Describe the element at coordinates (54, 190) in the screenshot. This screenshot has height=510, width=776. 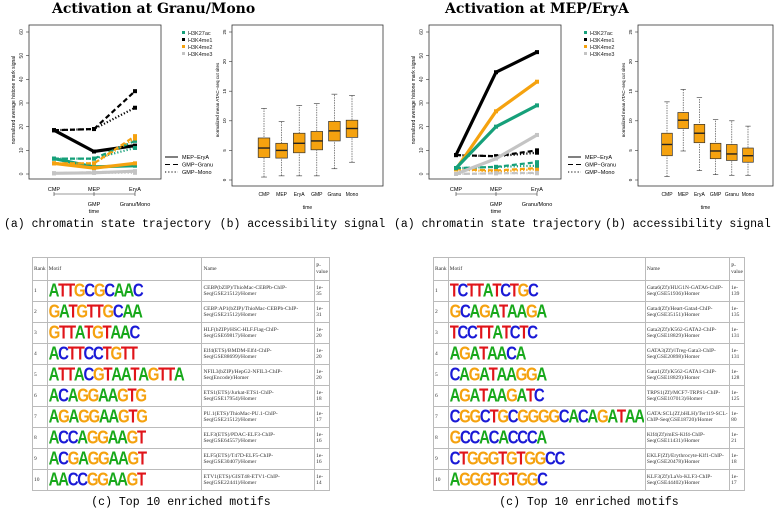
I see `x-tick-label: CMP` at that location.